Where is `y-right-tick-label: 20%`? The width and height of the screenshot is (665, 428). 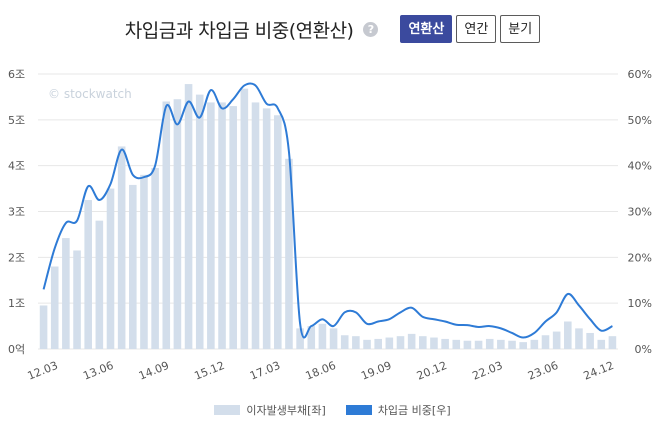 y-right-tick-label: 20% is located at coordinates (640, 257).